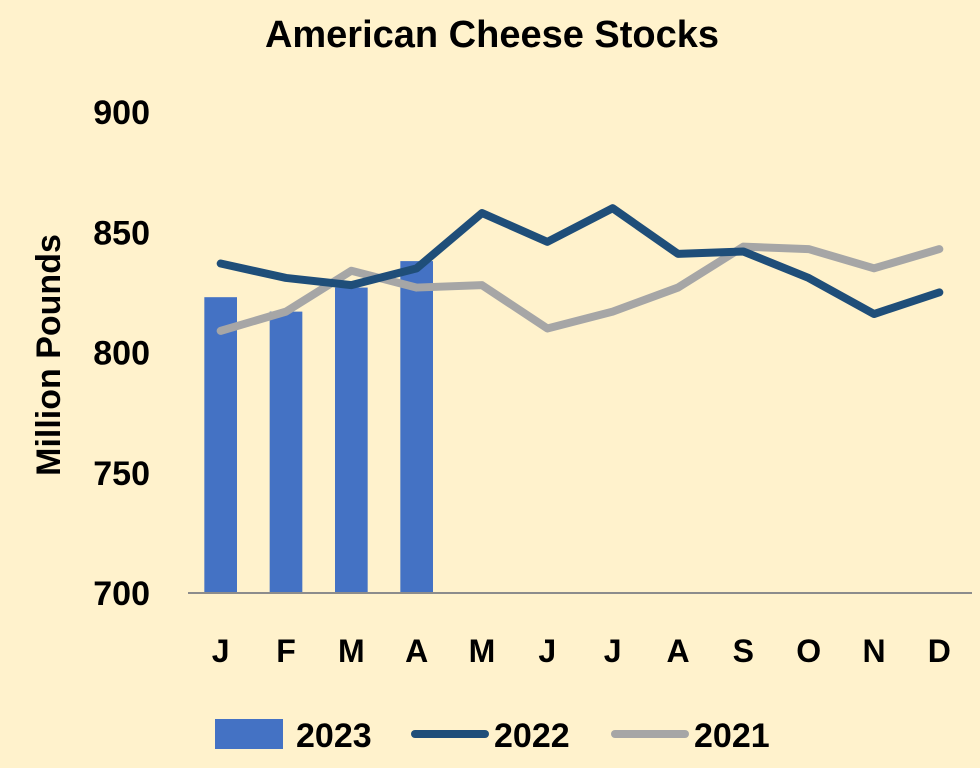 This screenshot has height=768, width=980. I want to click on x-tick-label: S, so click(743, 651).